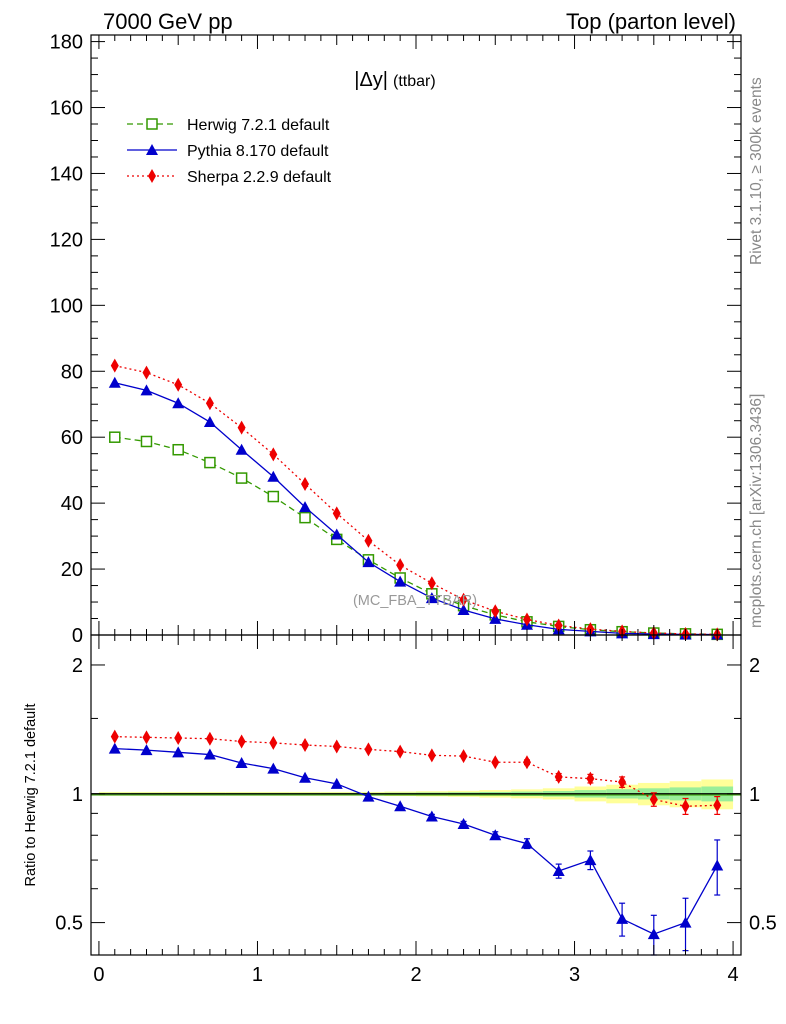  I want to click on ratio-y-tick-label-right: 0.5, so click(763, 924).